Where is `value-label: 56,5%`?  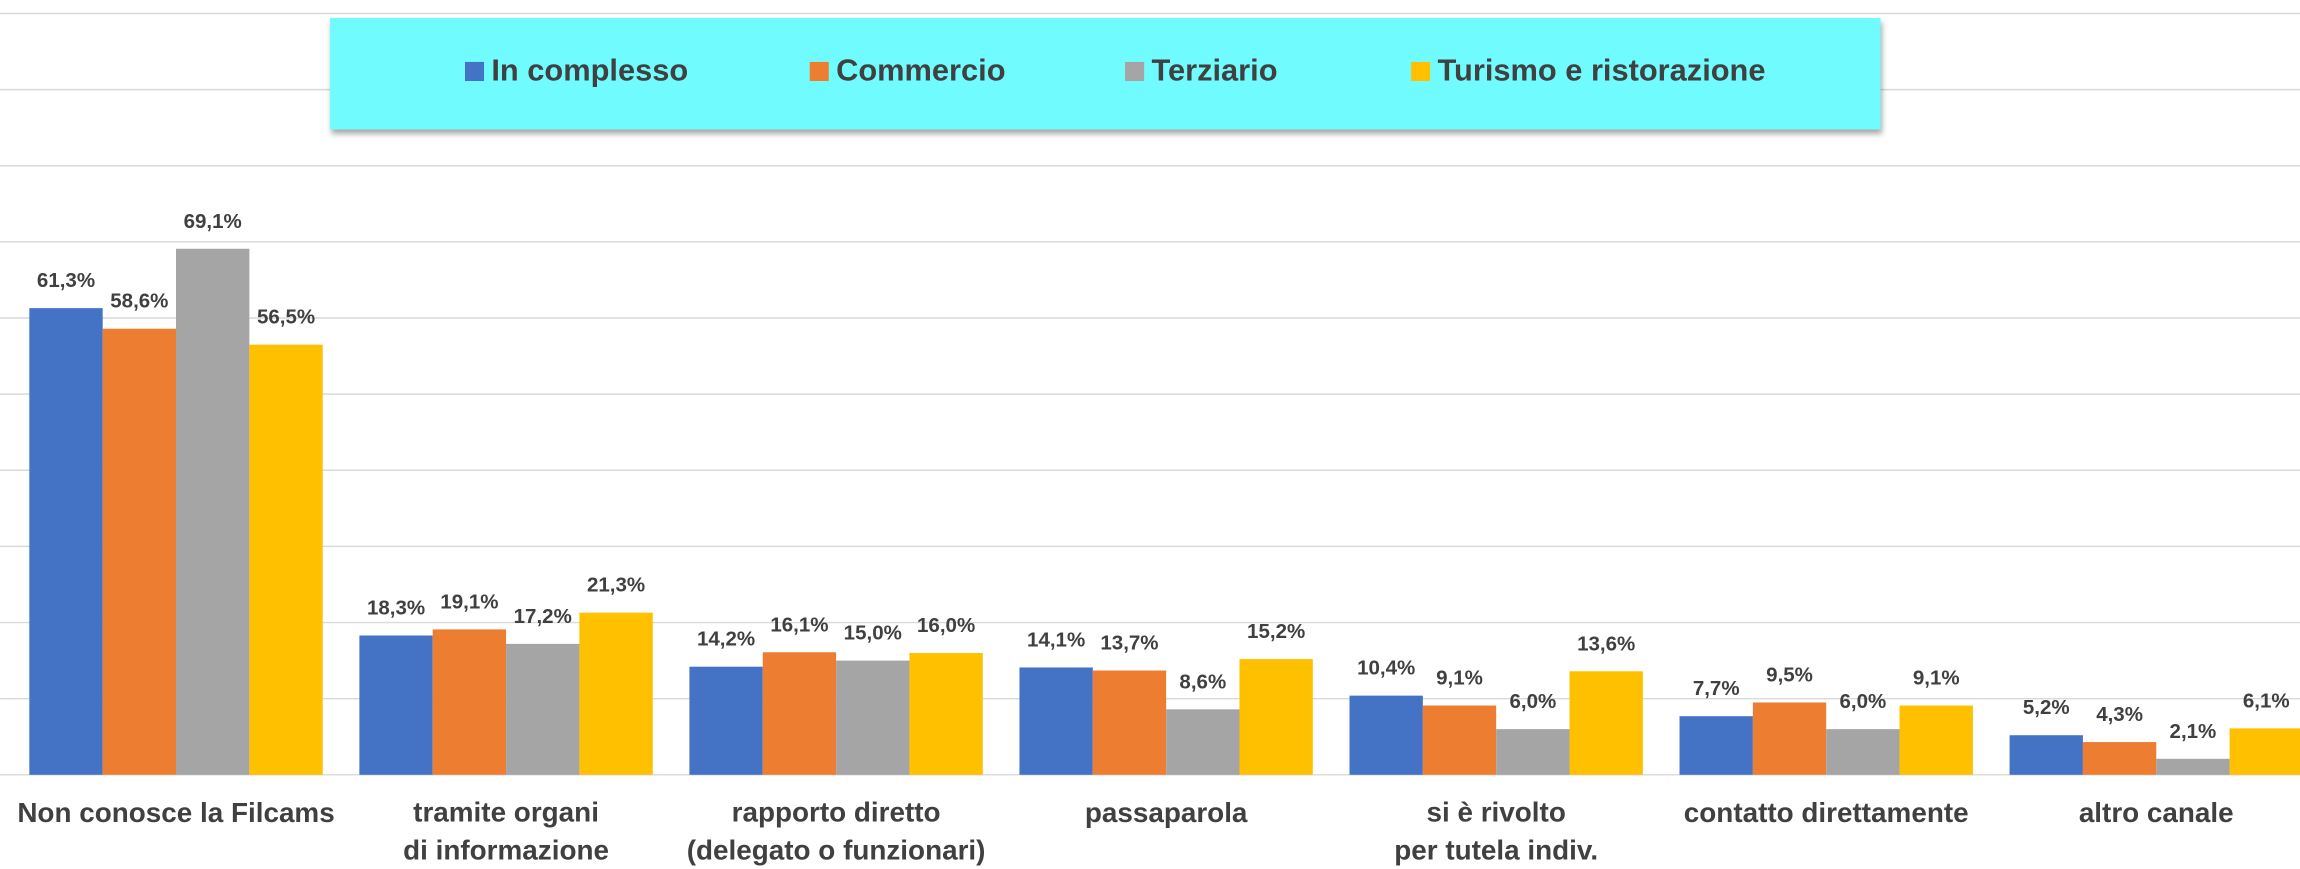 value-label: 56,5% is located at coordinates (286, 317).